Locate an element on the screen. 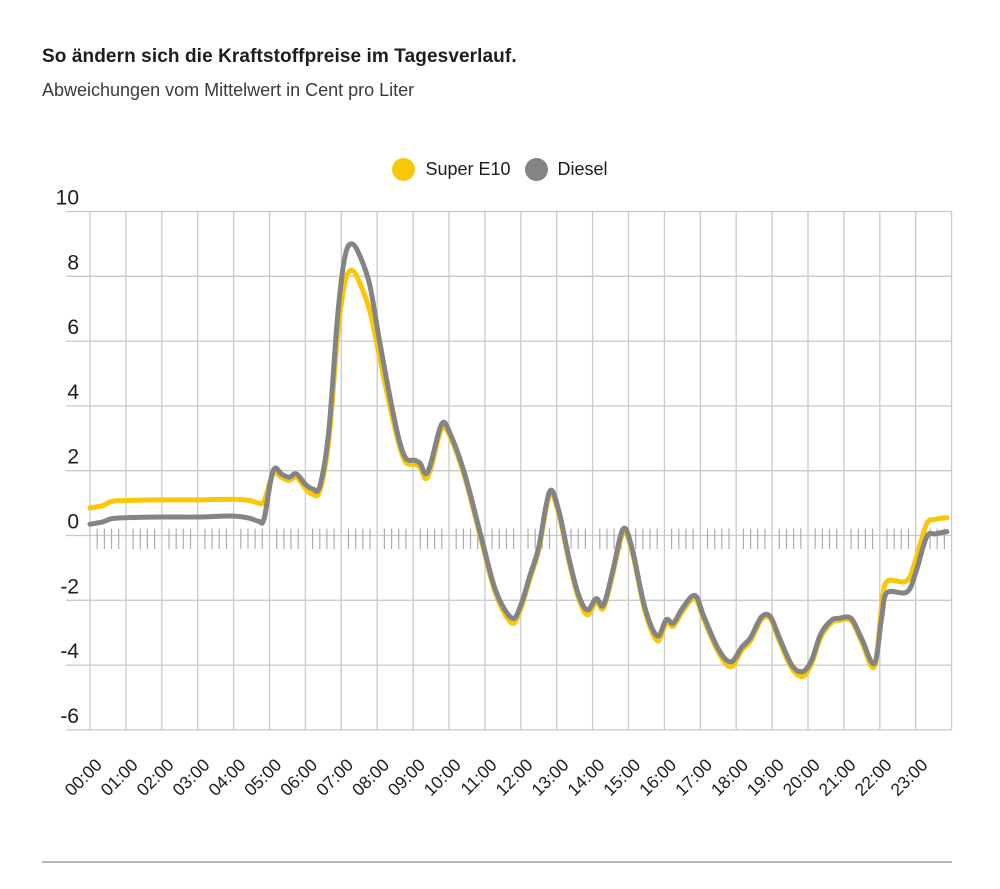  svg-text: 05:00 is located at coordinates (262, 777).